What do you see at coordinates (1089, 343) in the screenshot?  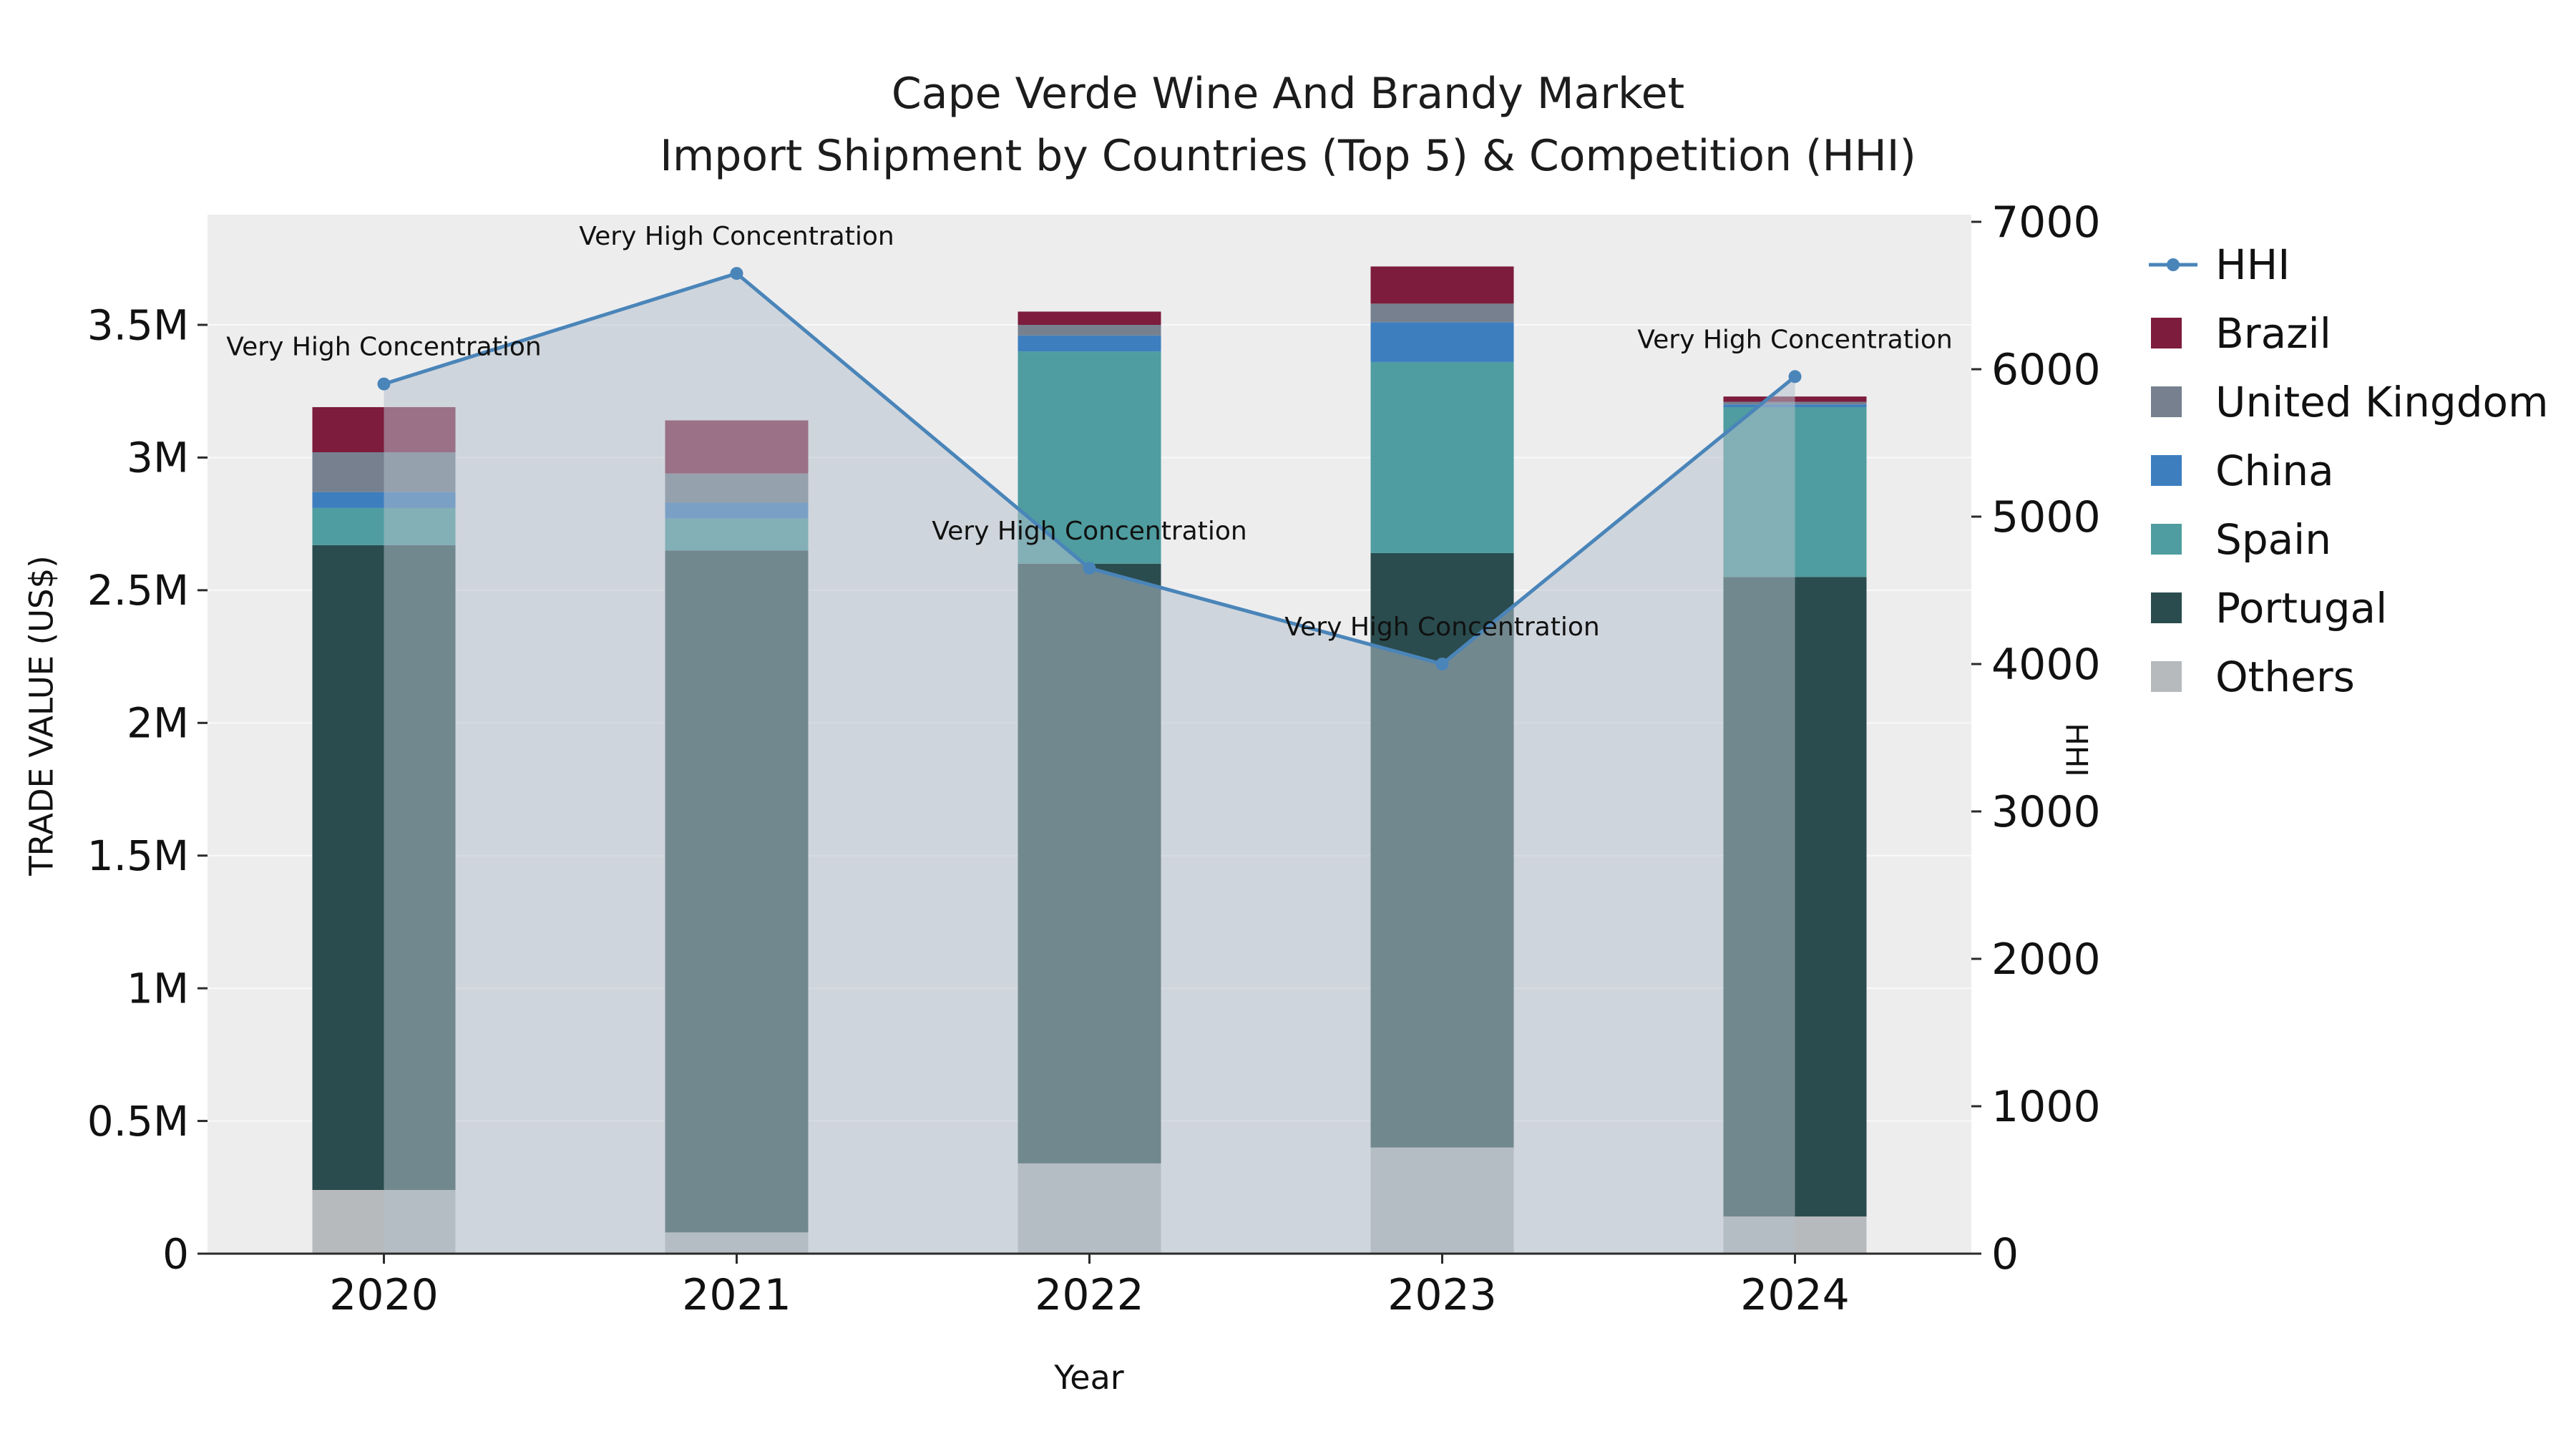 I see `bar-segment-china-2022` at bounding box center [1089, 343].